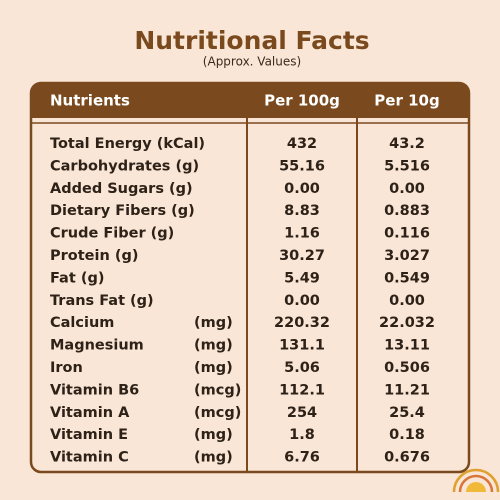 The width and height of the screenshot is (500, 500). What do you see at coordinates (302, 144) in the screenshot?
I see `per-100g: 432` at bounding box center [302, 144].